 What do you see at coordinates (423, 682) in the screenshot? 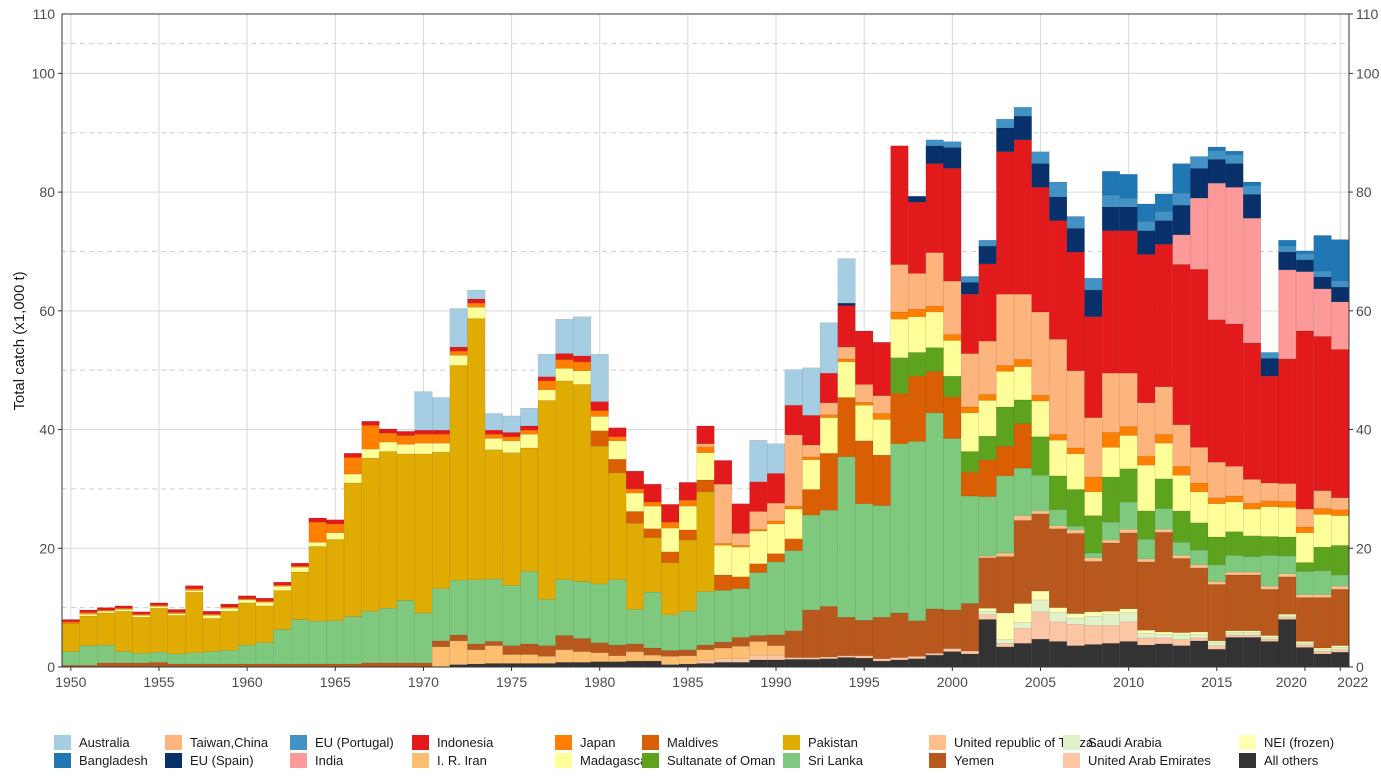
I see `x-tick-label: 1970` at bounding box center [423, 682].